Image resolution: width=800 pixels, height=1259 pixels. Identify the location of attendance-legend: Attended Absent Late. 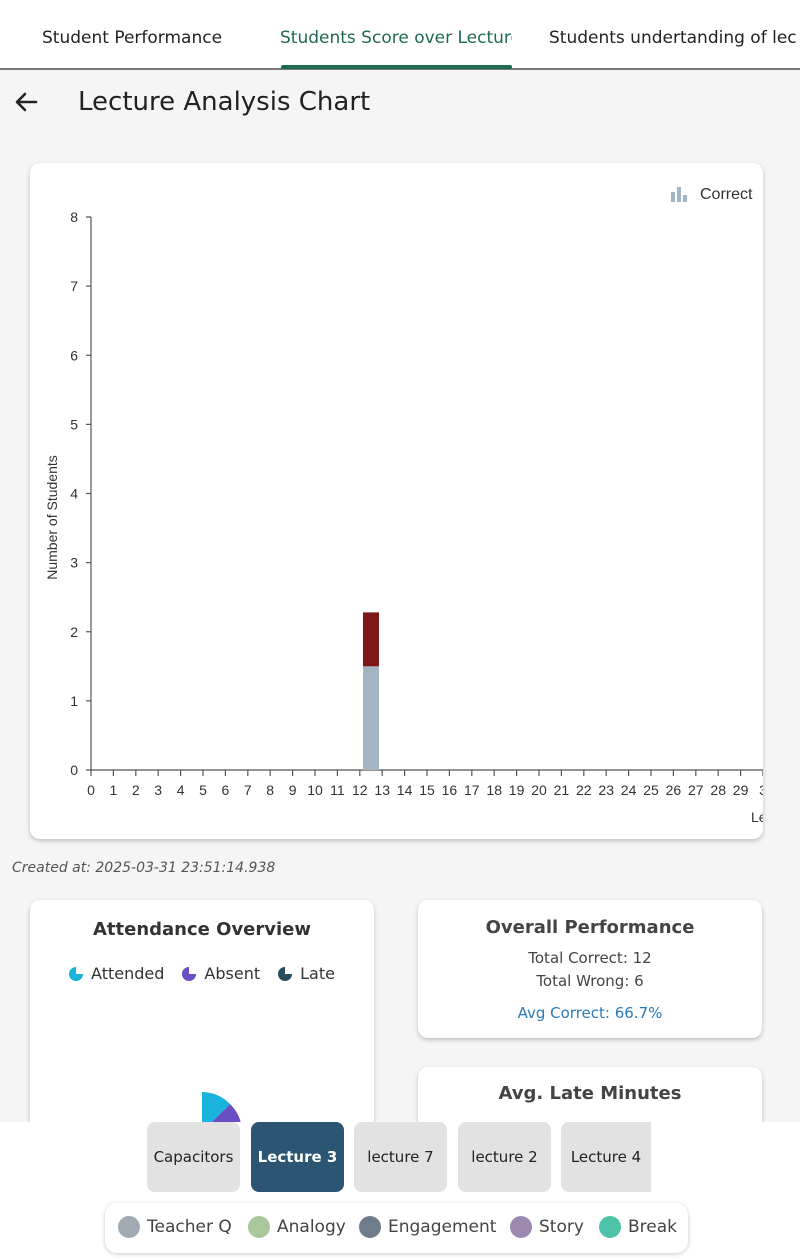
(202, 973).